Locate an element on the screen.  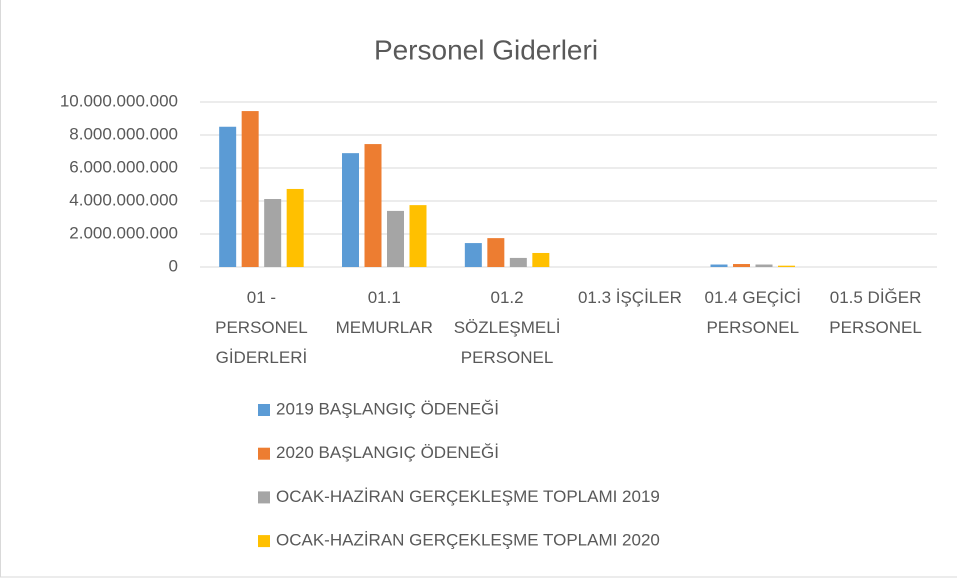
x-tick-label: 01.4 GEÇİCİ PERSONEL is located at coordinates (752, 312).